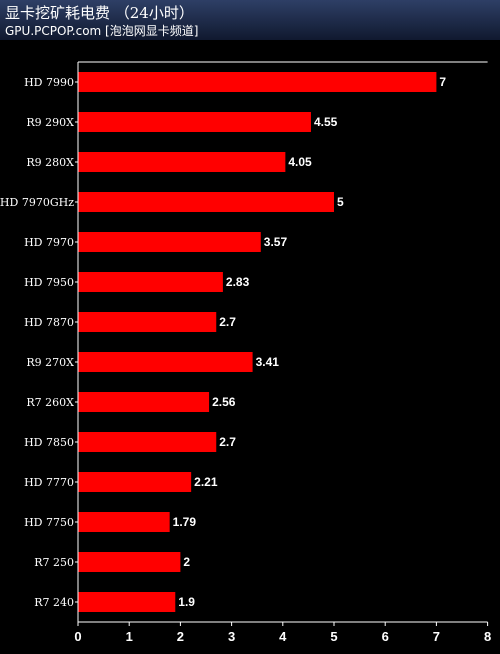  I want to click on category-label-8: R7 260X, so click(50, 402).